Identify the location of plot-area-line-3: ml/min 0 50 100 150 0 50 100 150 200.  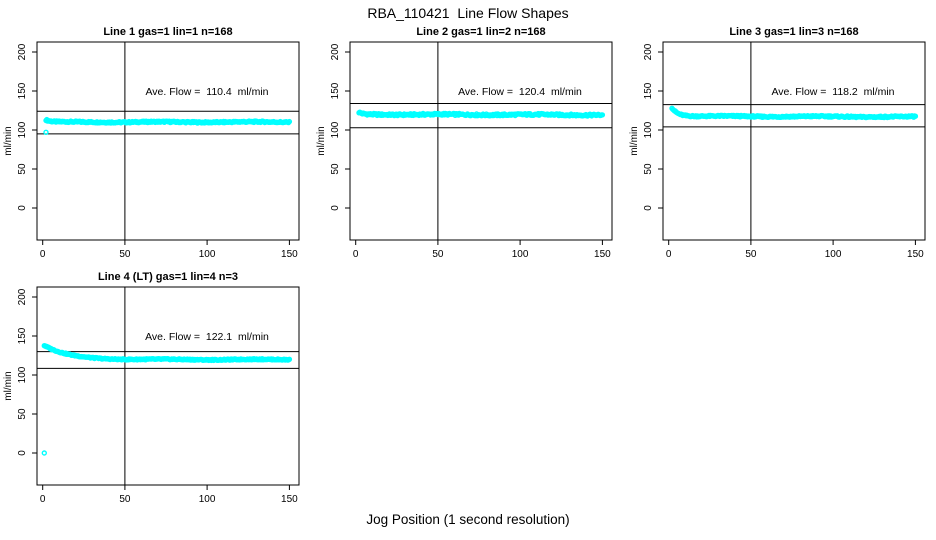
(777, 150).